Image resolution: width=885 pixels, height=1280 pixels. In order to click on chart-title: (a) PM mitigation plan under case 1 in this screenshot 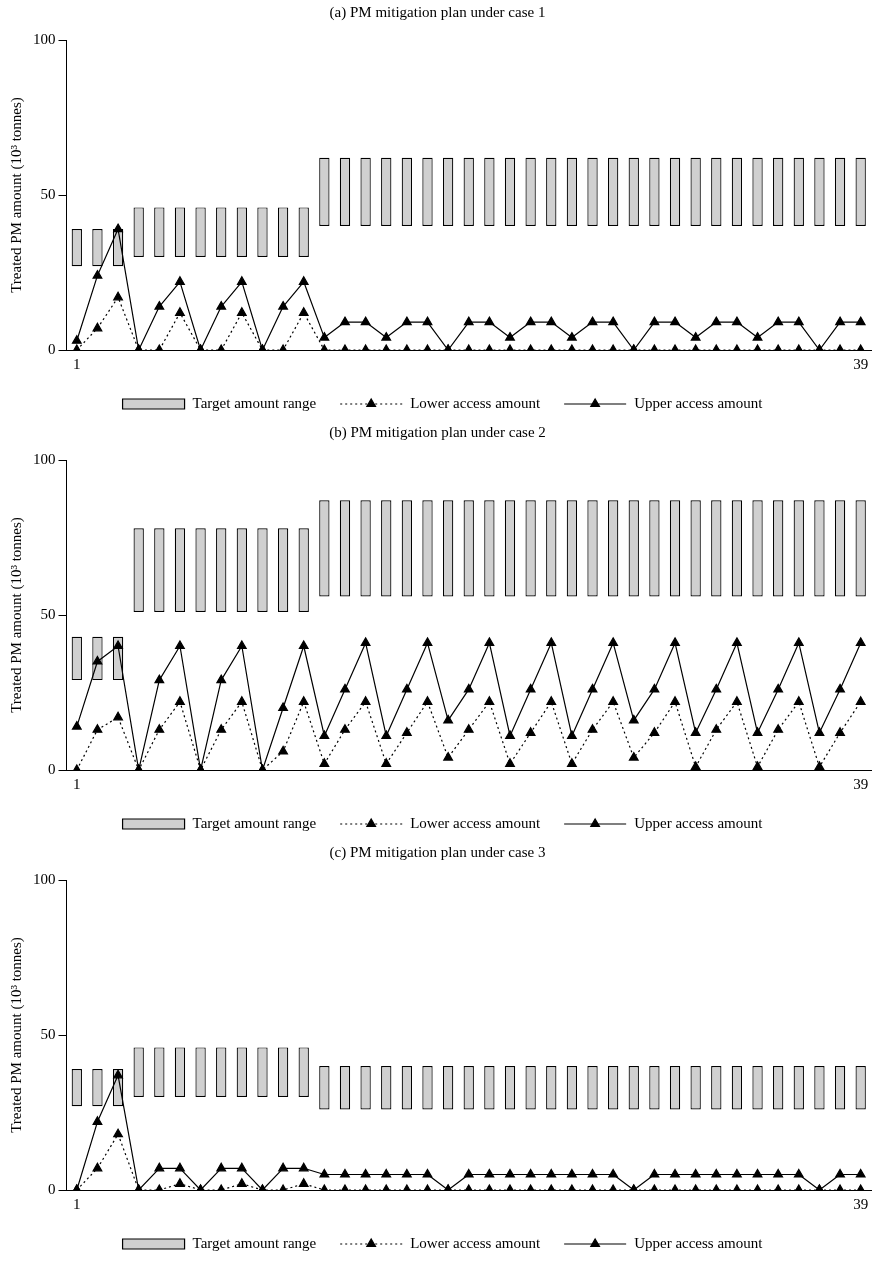, I will do `click(437, 12)`.